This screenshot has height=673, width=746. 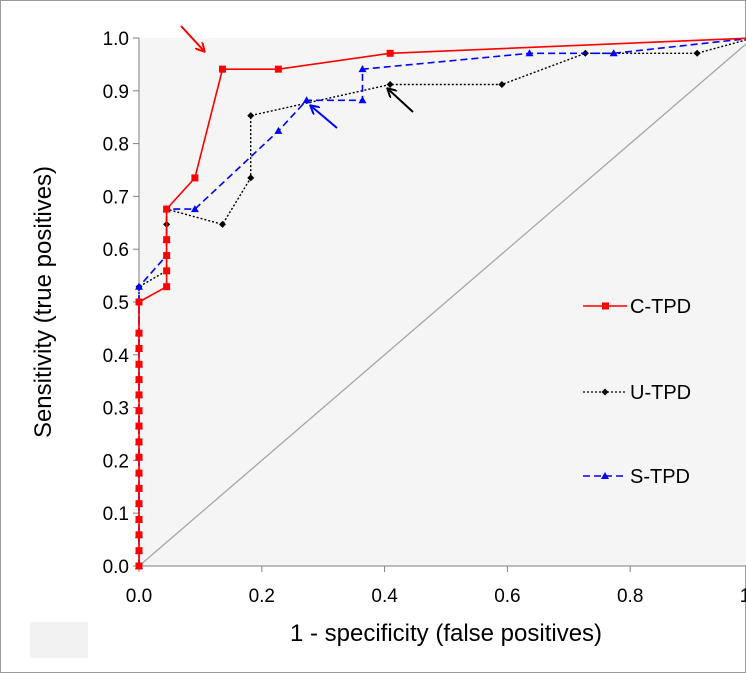 I want to click on legend-item-s-tpd: S-TPD, so click(x=636, y=477).